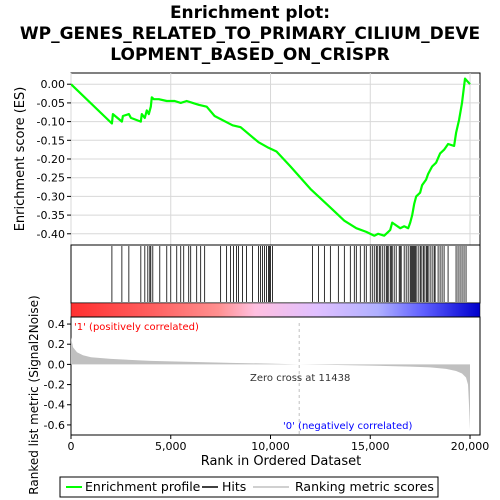 The width and height of the screenshot is (500, 500). Describe the element at coordinates (57, 375) in the screenshot. I see `metric-y-ticks: 0.4 0.2 0.0 -0.2 -0.4 -0.6` at that location.